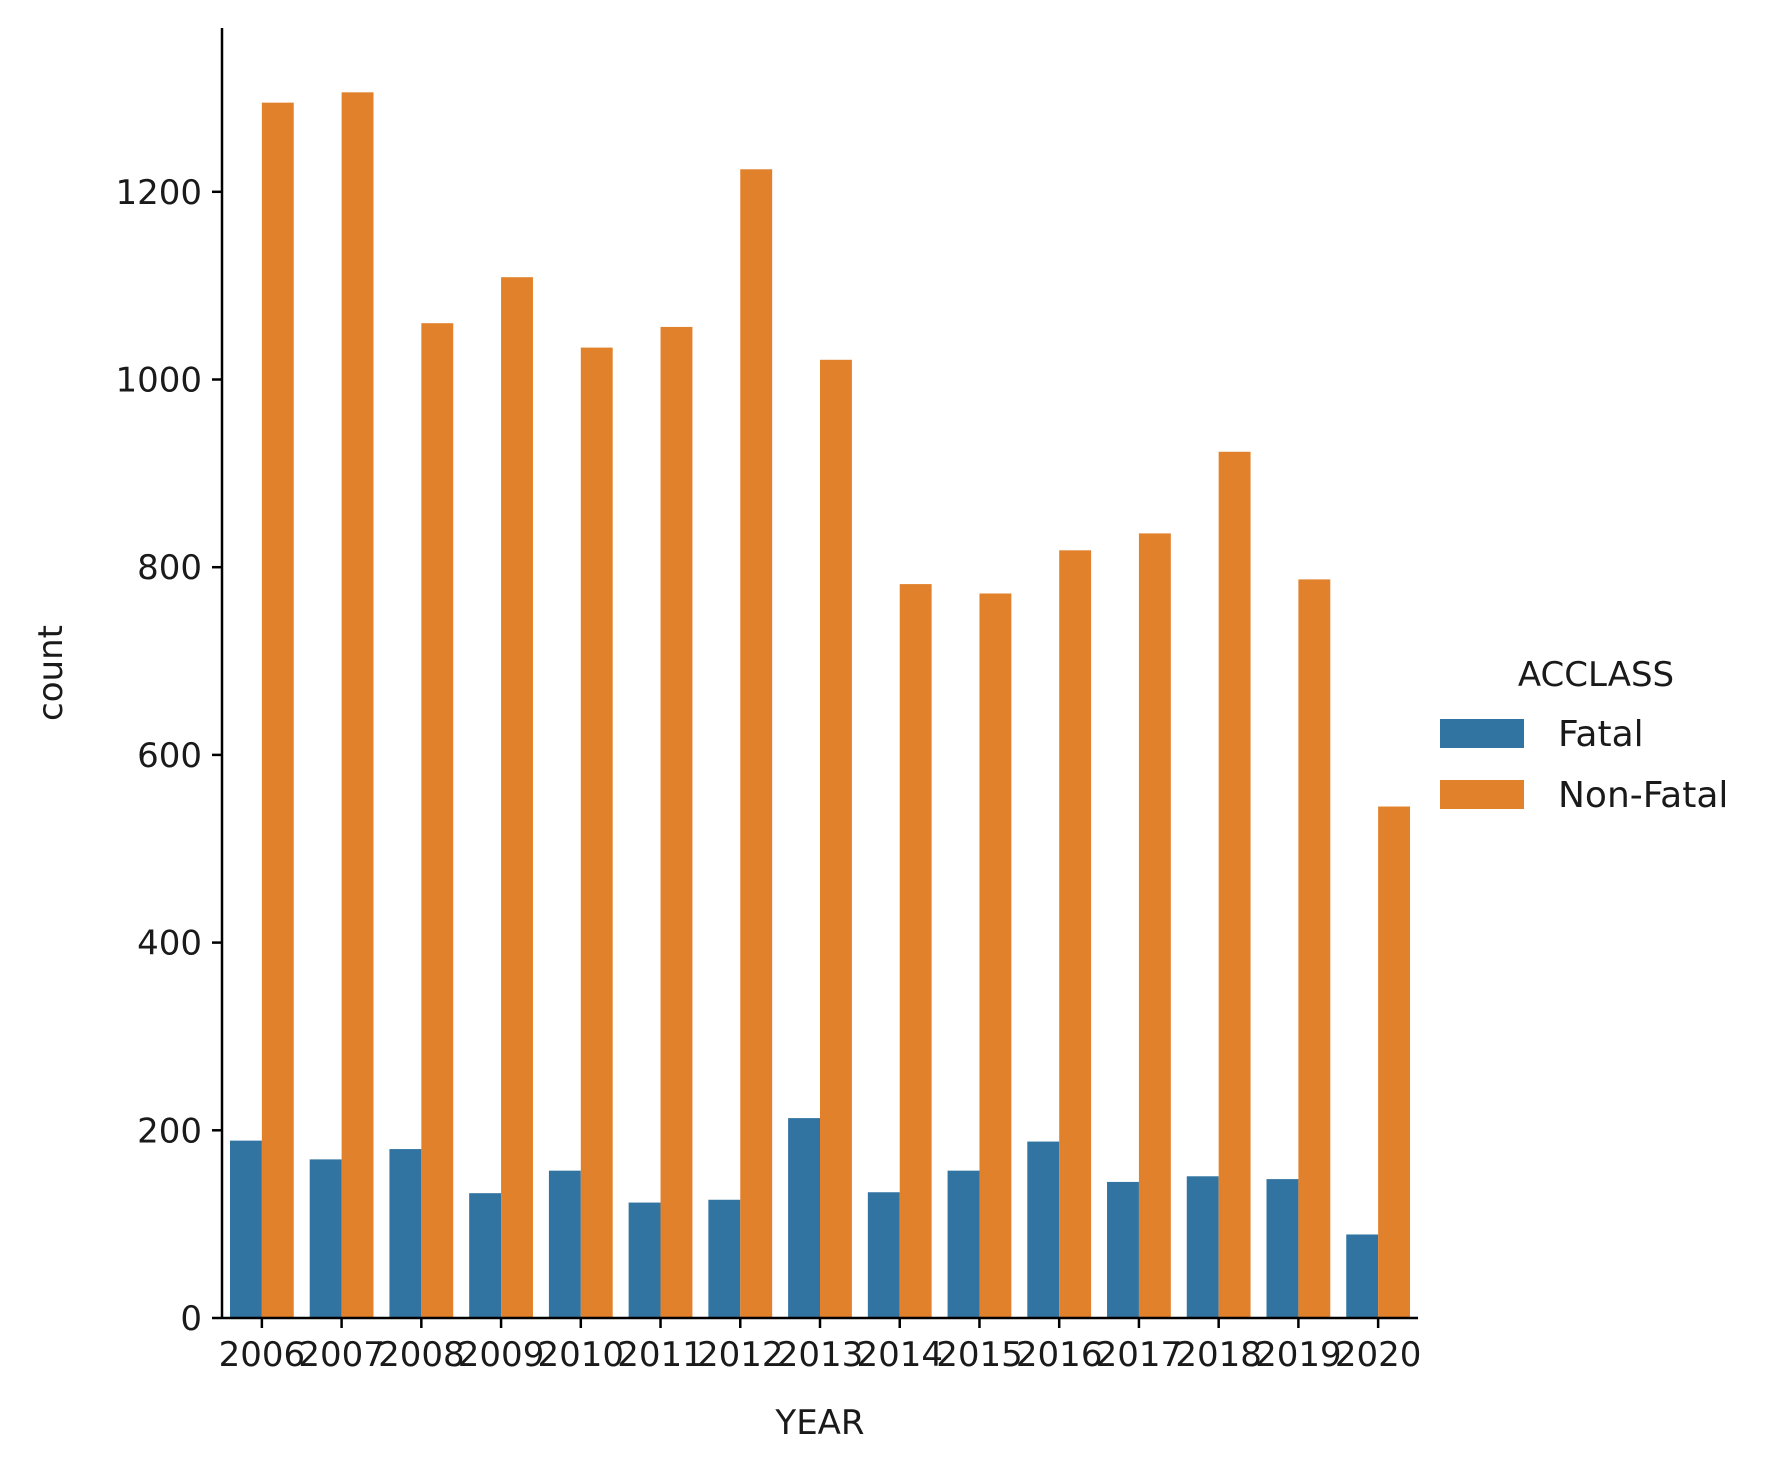 The height and width of the screenshot is (1474, 1786). I want to click on x-tick-label: 2011, so click(660, 1355).